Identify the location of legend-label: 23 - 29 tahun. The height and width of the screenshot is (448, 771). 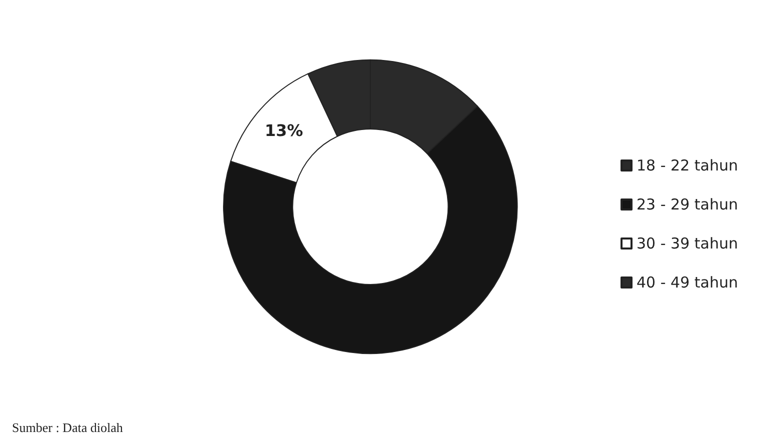
(687, 205).